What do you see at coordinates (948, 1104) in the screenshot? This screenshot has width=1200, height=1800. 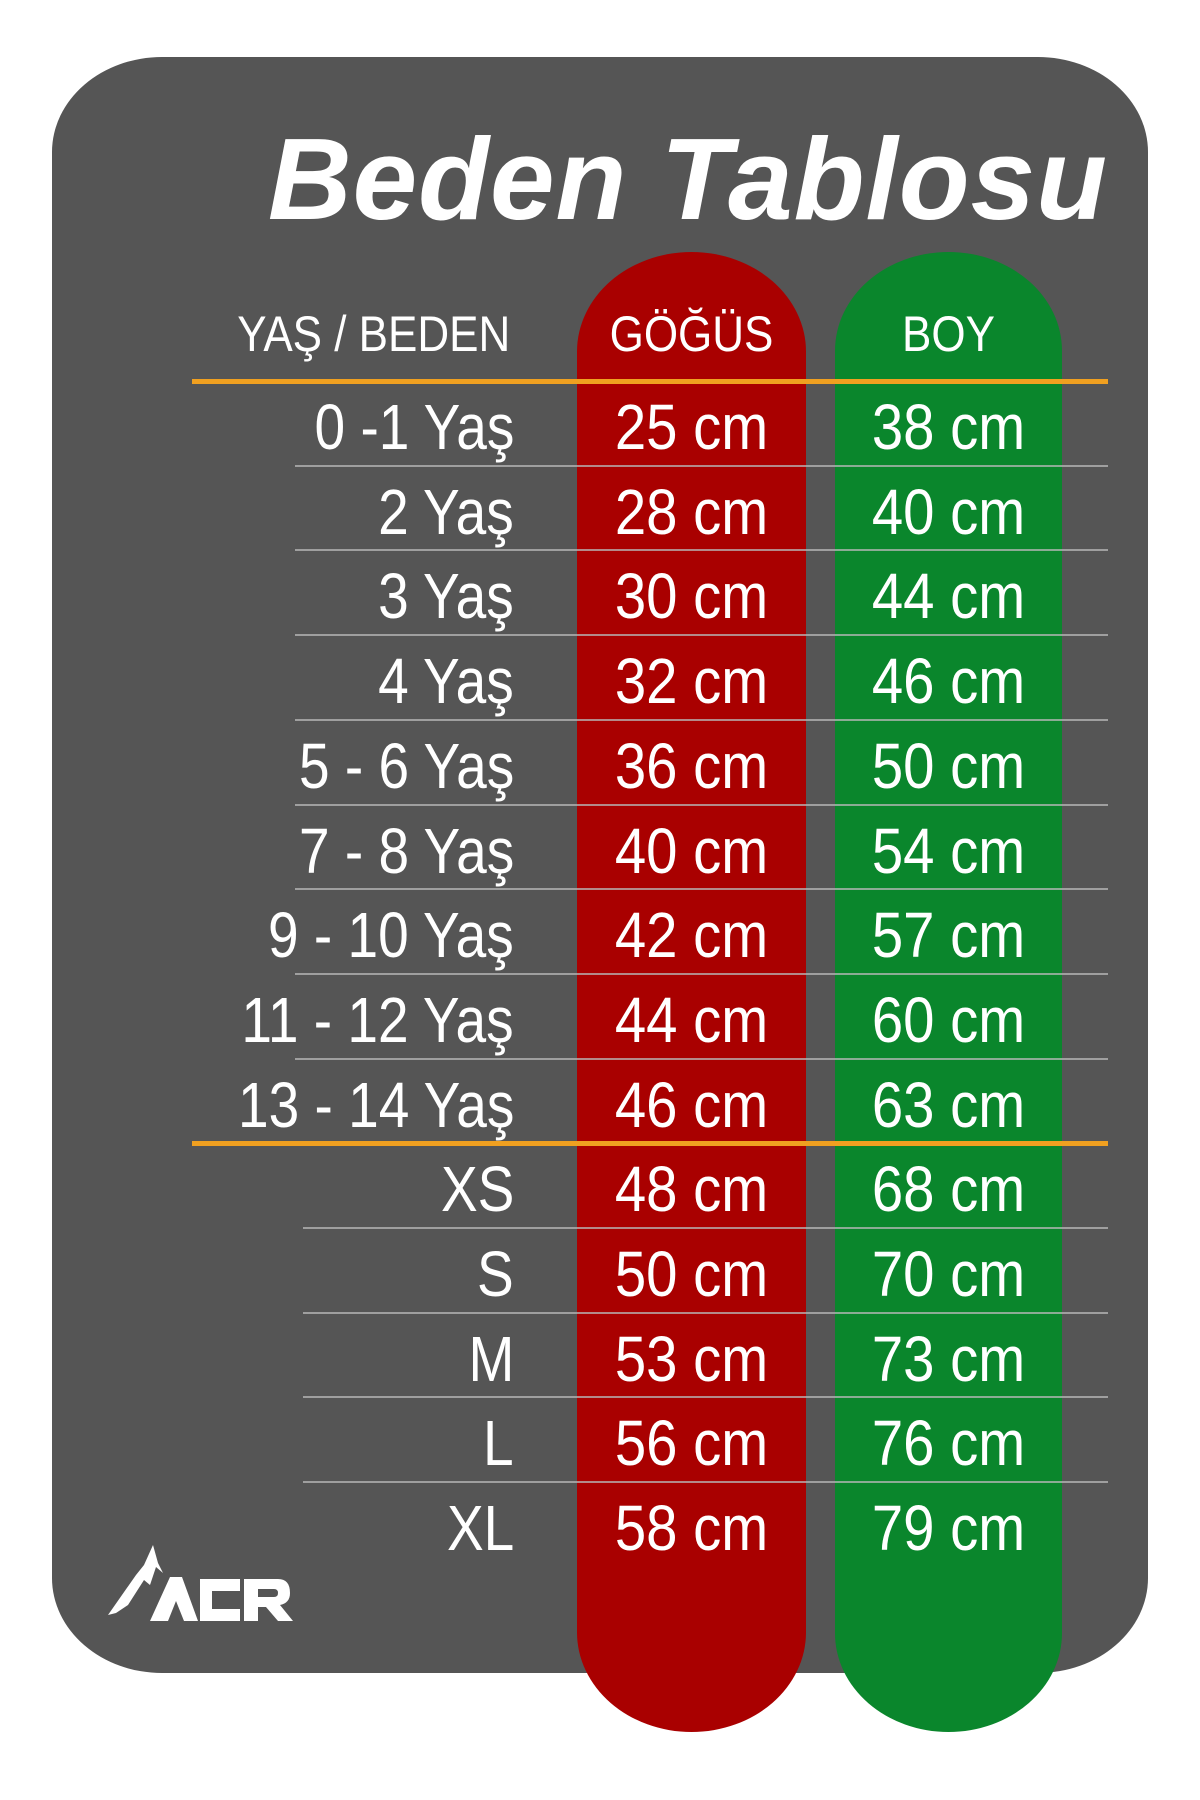 I see `row-height-cell: 63 cm` at bounding box center [948, 1104].